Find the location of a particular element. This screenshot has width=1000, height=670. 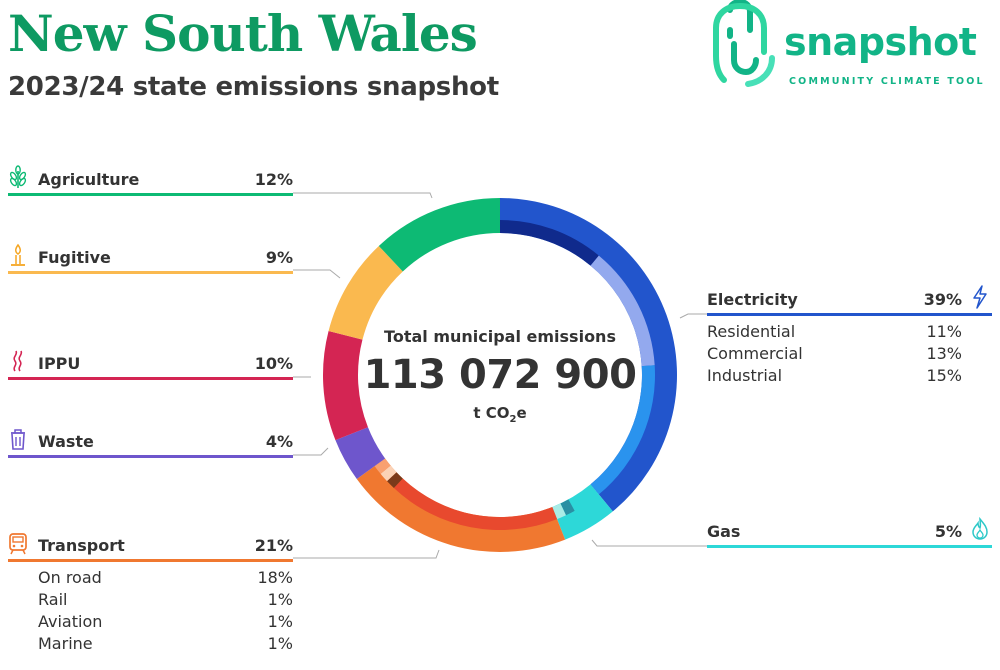

lightning-icon is located at coordinates (980, 297).